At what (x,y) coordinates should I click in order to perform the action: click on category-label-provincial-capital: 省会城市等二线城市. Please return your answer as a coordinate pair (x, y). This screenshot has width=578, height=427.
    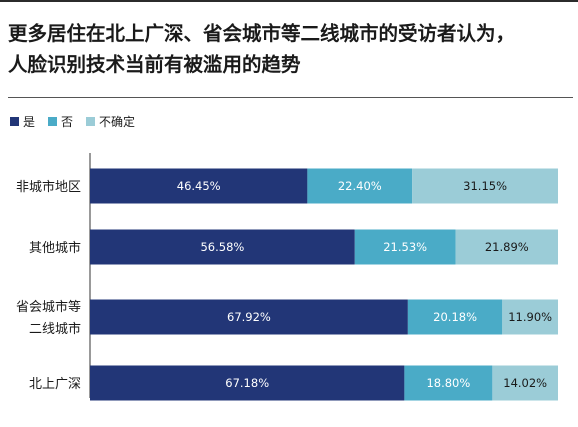
    Looking at the image, I should click on (48, 318).